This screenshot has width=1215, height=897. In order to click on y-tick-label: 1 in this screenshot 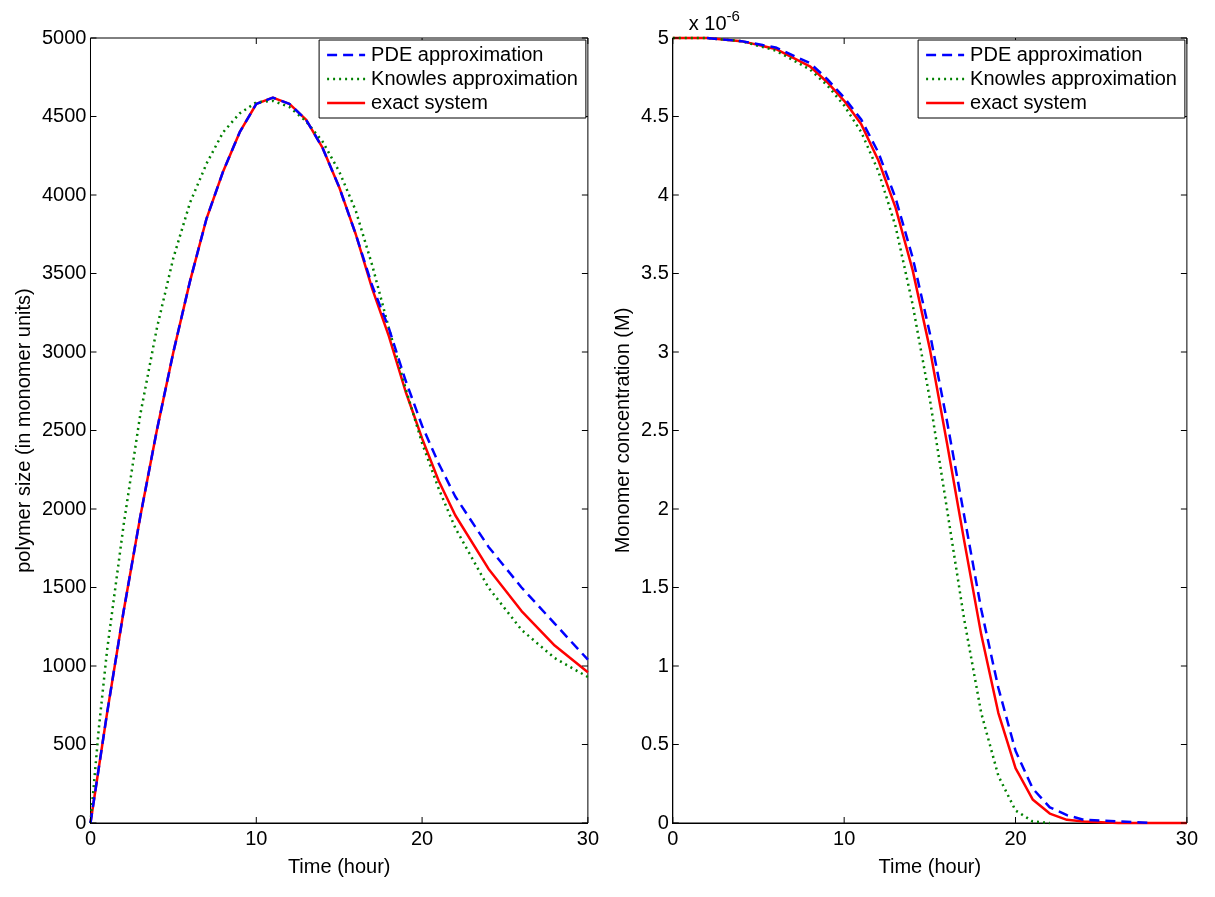, I will do `click(663, 664)`.